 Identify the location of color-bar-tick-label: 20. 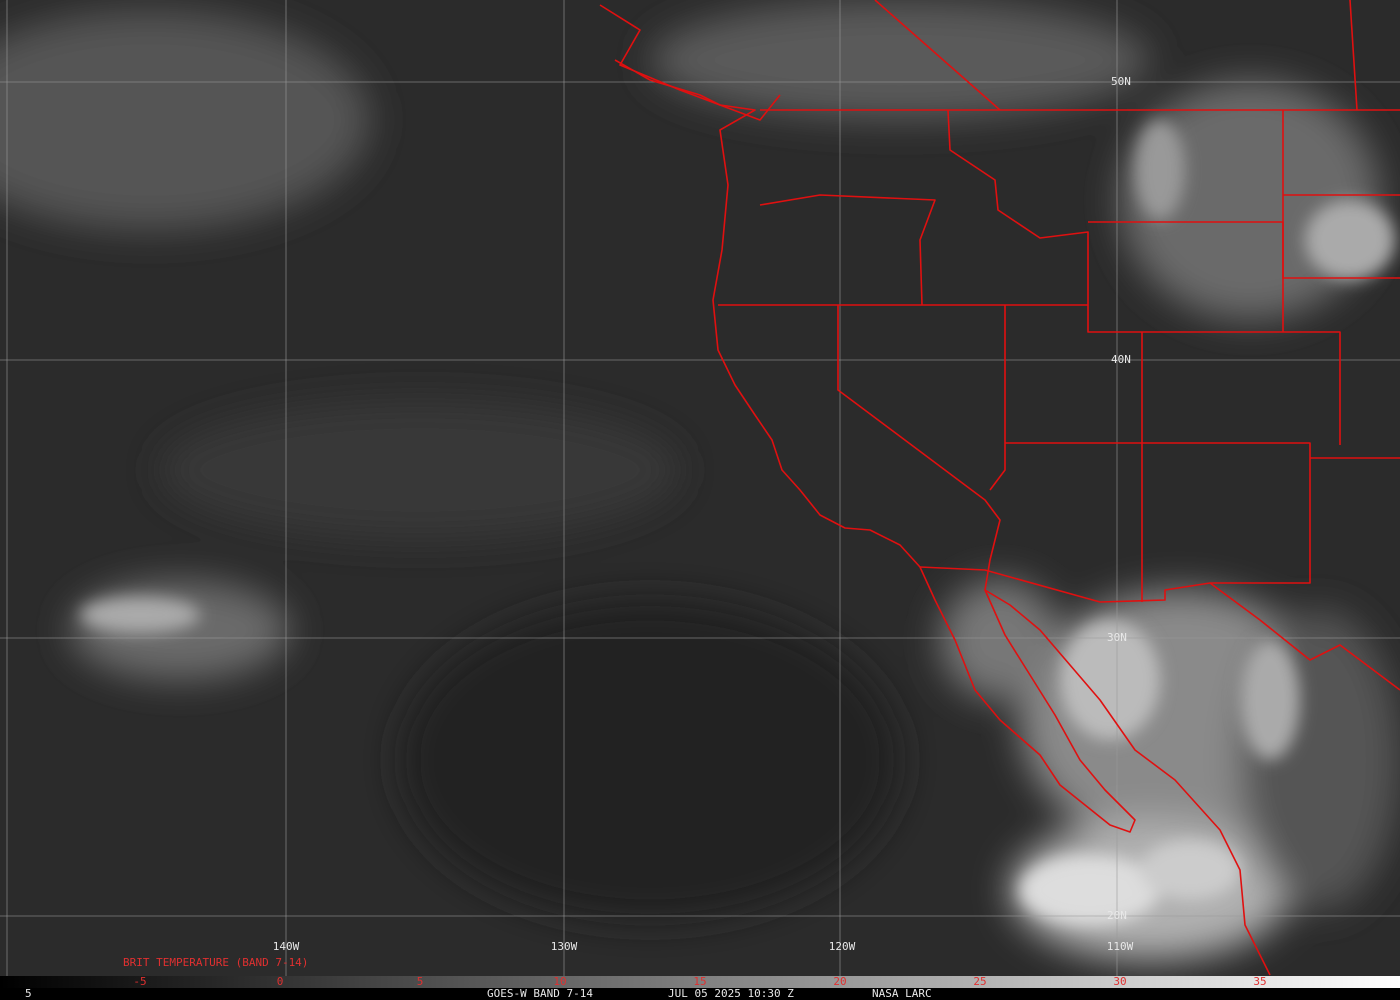
(839, 981).